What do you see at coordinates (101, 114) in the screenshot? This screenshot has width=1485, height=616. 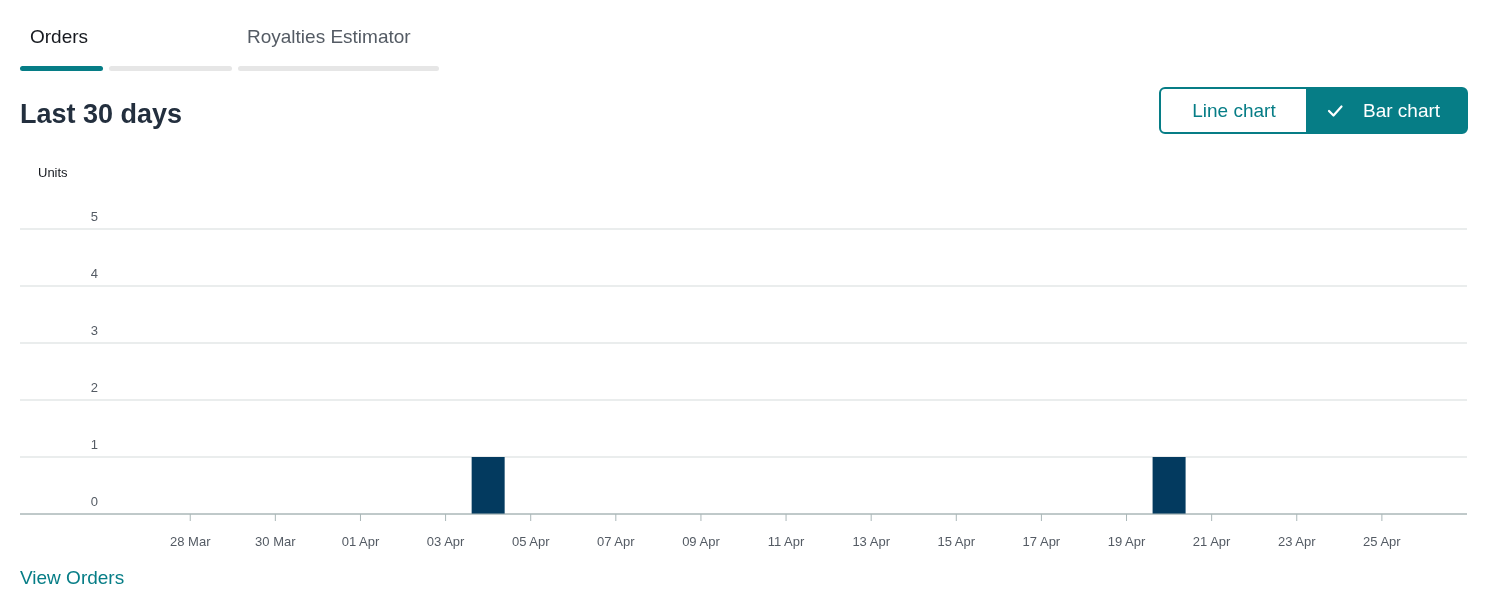 I see `chart-title: Last 30 days` at bounding box center [101, 114].